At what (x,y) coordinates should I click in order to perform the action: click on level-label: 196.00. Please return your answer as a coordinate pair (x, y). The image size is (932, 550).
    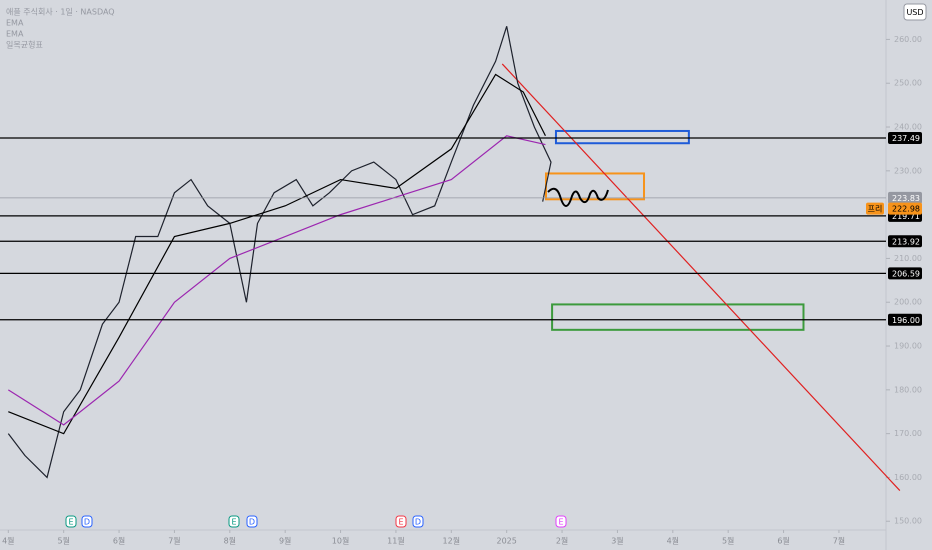
    Looking at the image, I should click on (906, 320).